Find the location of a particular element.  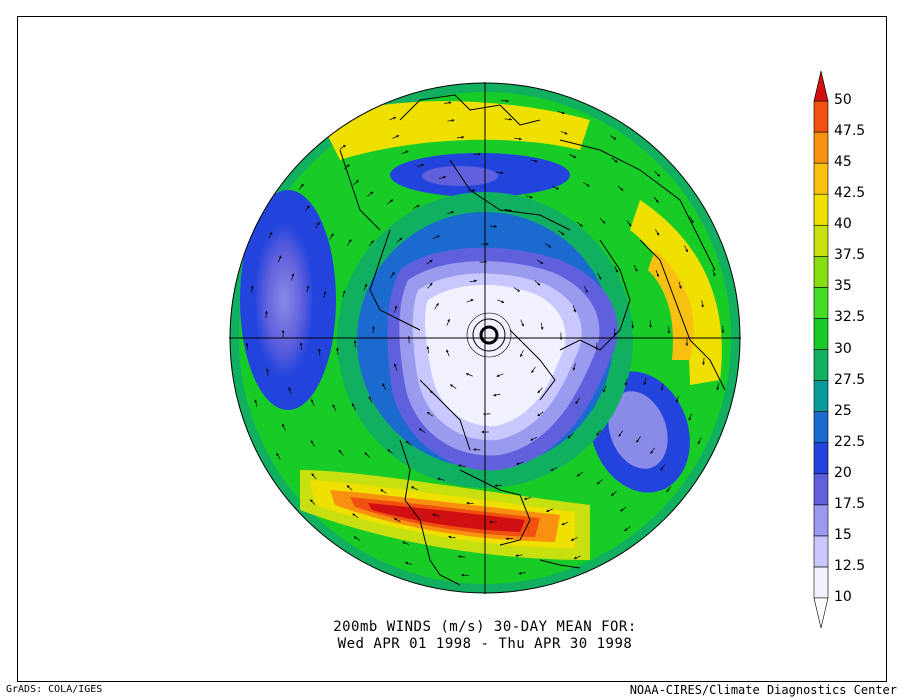

colorbar-tick-label: 50 is located at coordinates (843, 100).